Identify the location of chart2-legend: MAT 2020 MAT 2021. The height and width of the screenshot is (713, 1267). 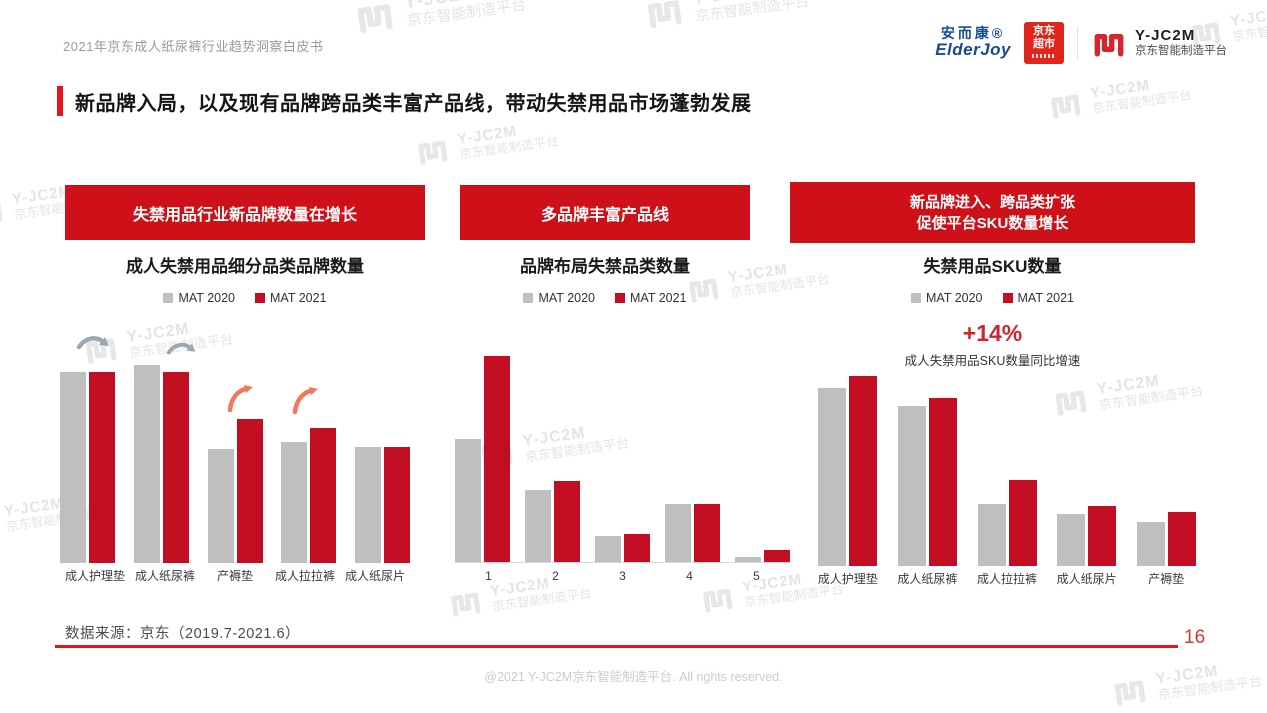
(605, 298).